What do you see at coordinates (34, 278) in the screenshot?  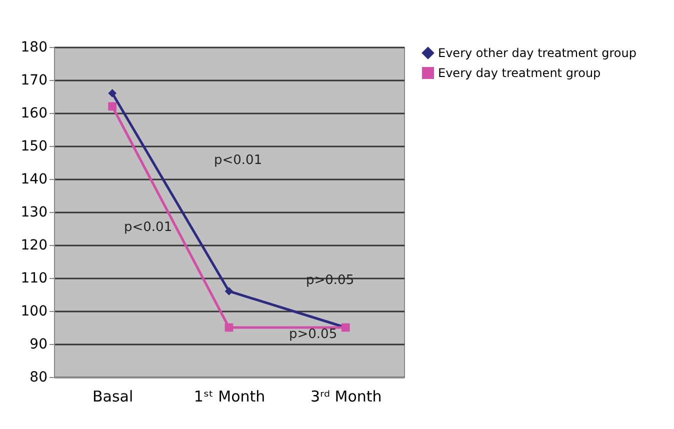 I see `y-tick-label: 110` at bounding box center [34, 278].